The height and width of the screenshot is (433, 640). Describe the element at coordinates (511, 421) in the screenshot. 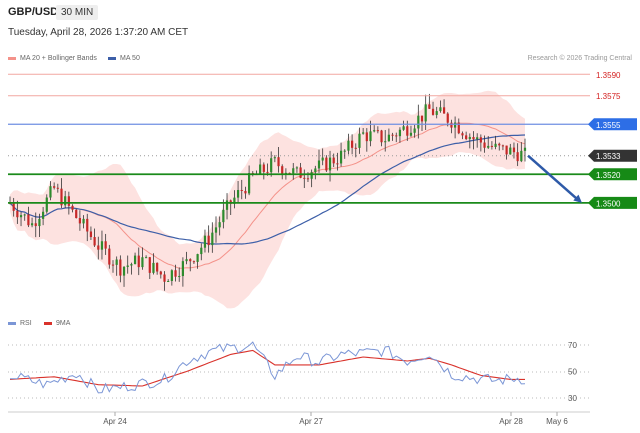

I see `x-tick-label: Apr 28` at that location.